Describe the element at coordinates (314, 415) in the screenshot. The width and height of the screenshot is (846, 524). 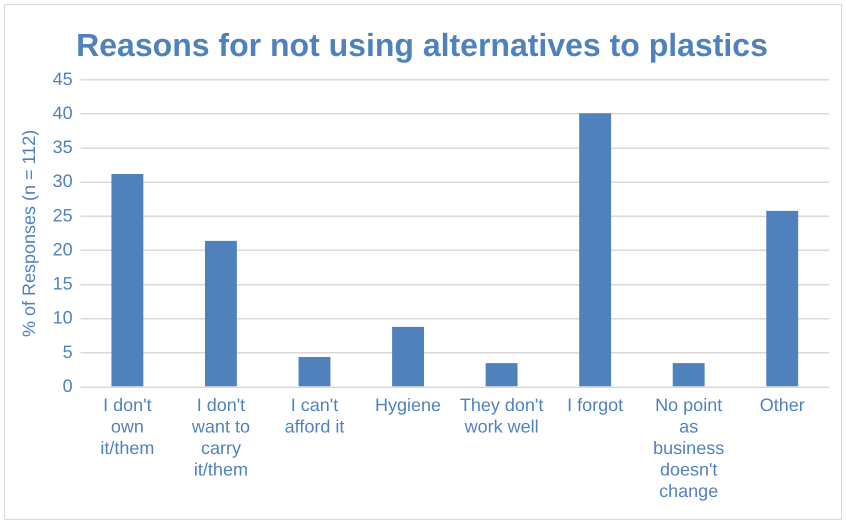
I see `x-tick-label: I can't afford it` at that location.